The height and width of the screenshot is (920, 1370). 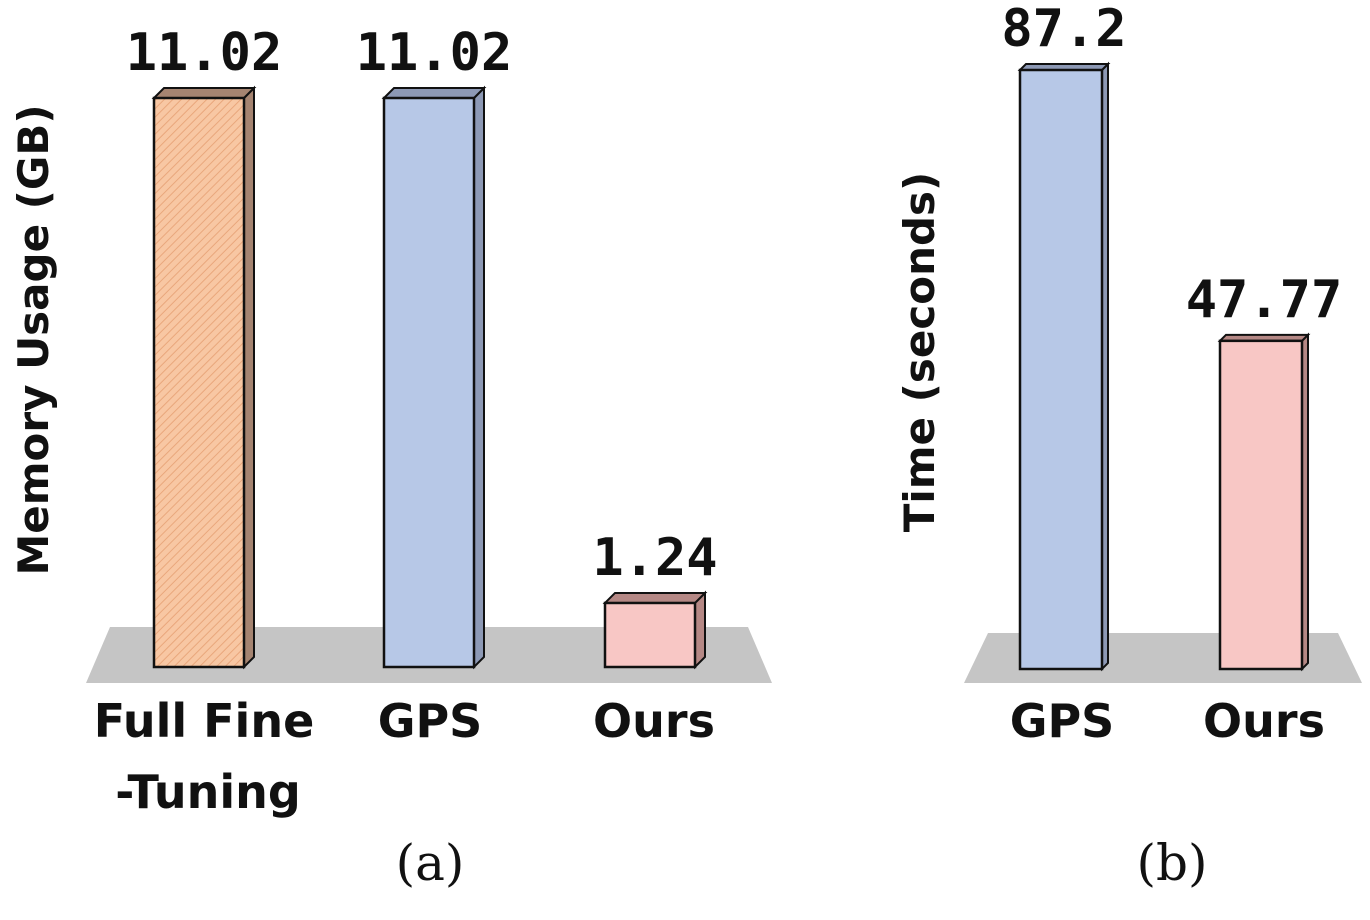 I want to click on x-tick-label-b-0: GPS, so click(x=1062, y=721).